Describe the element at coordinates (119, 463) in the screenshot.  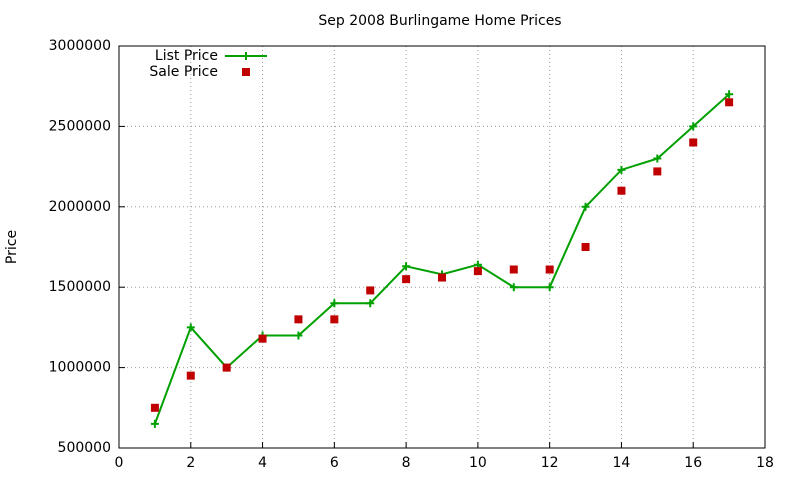
I see `x-tick-label: 0` at that location.